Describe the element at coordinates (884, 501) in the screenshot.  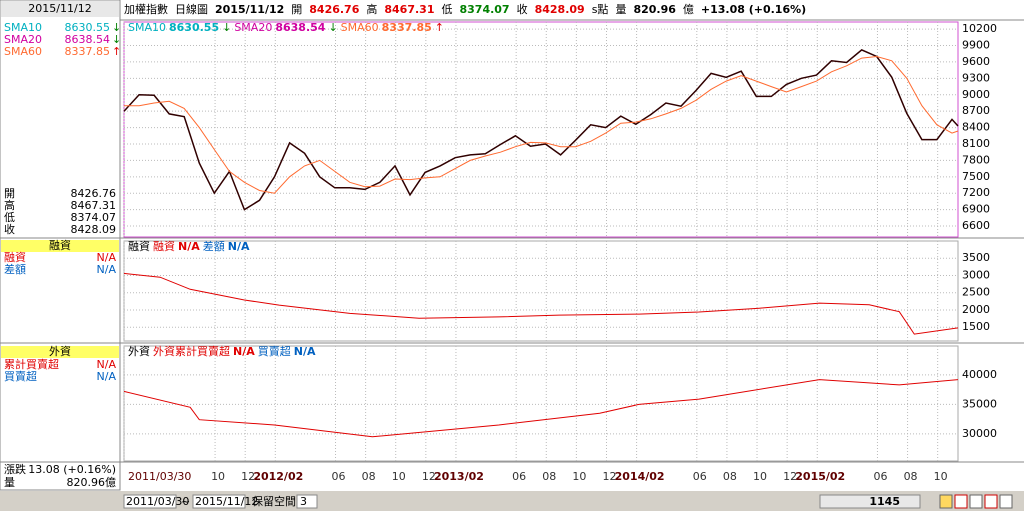
I see `bar-count: 1145` at that location.